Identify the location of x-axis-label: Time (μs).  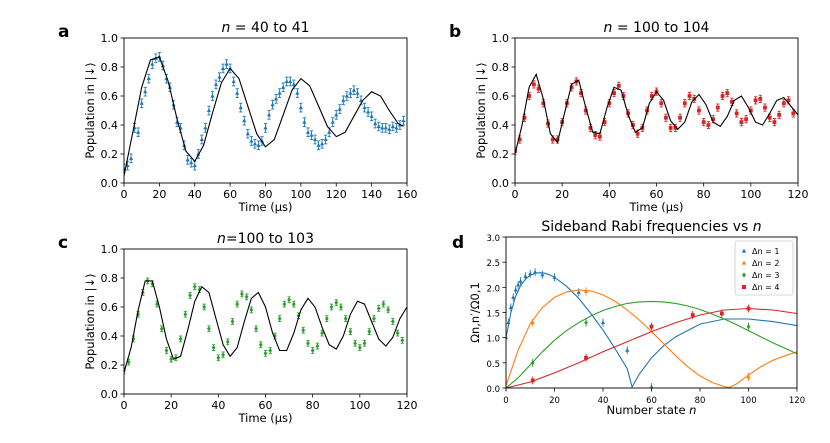
(264, 207).